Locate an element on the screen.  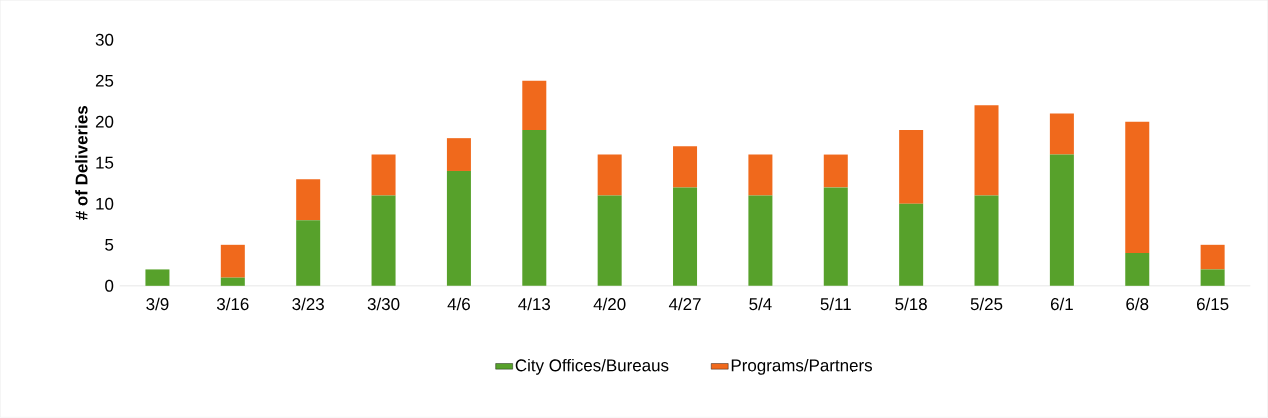
x-tick-label: 4/27 is located at coordinates (684, 304).